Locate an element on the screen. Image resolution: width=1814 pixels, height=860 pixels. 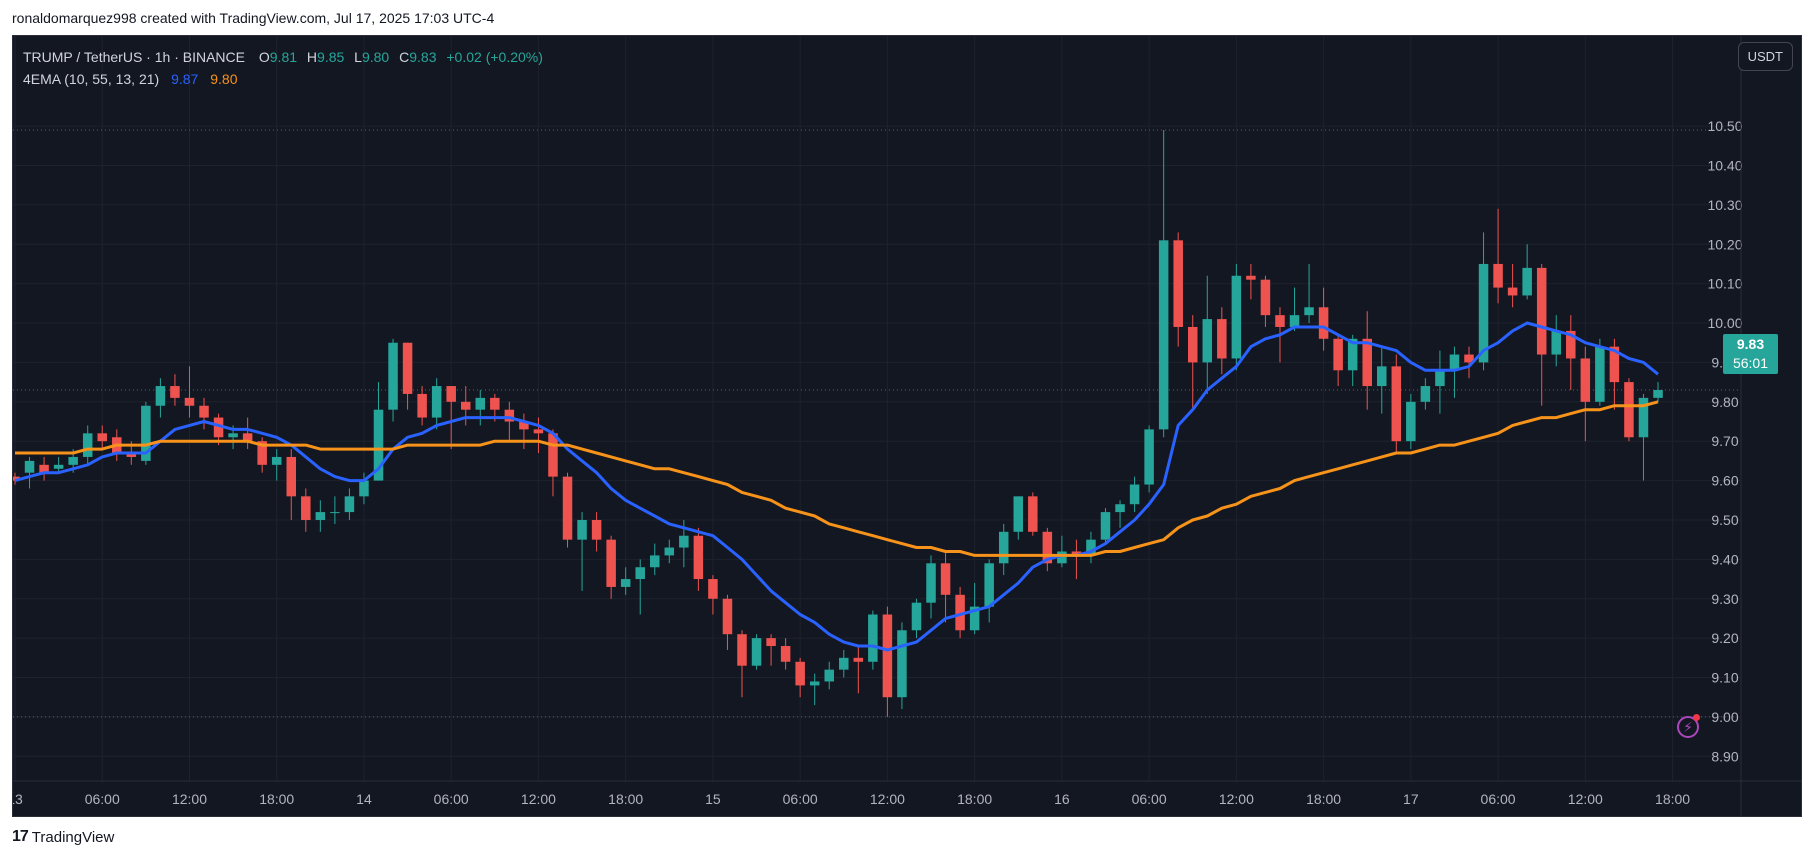
y-tick-label: 9.40 is located at coordinates (1724, 559).